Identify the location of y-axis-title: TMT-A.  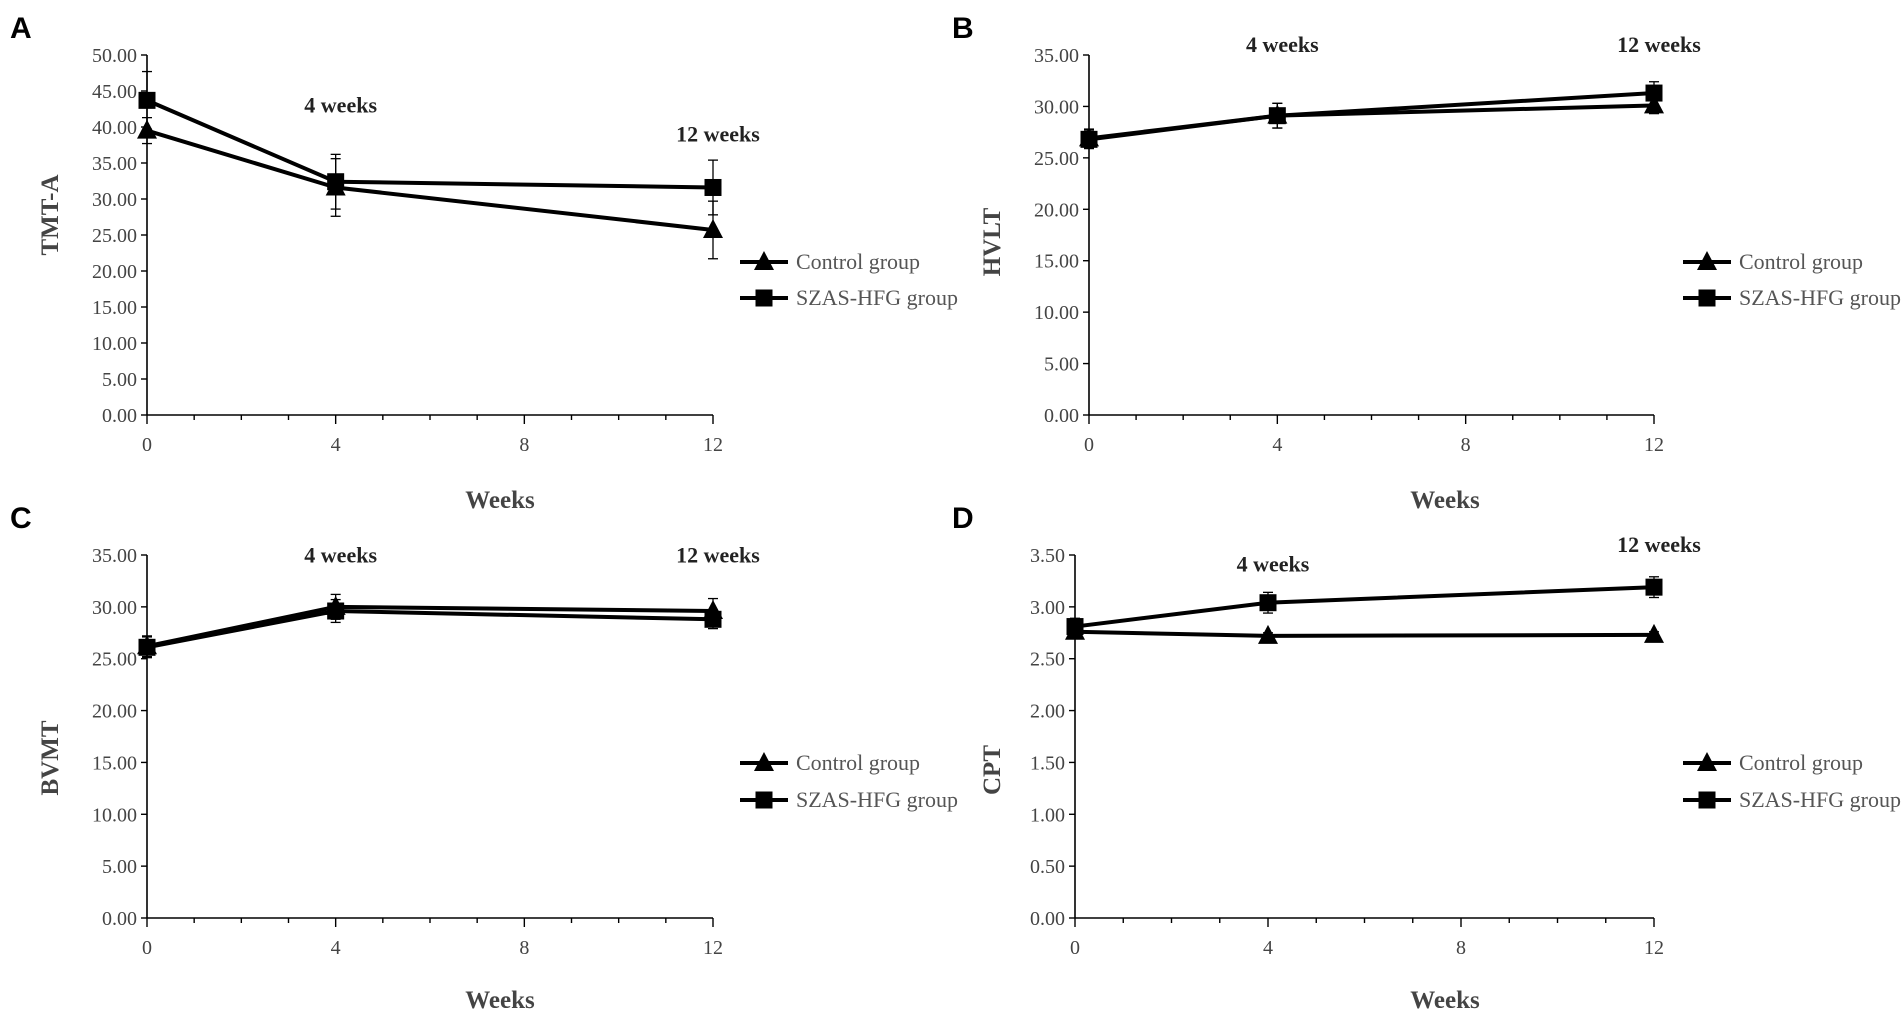
(50, 214).